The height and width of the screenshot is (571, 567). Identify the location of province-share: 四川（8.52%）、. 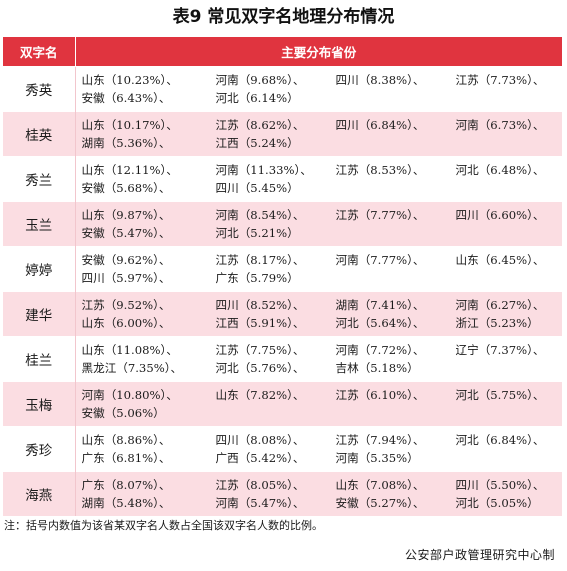
(260, 305).